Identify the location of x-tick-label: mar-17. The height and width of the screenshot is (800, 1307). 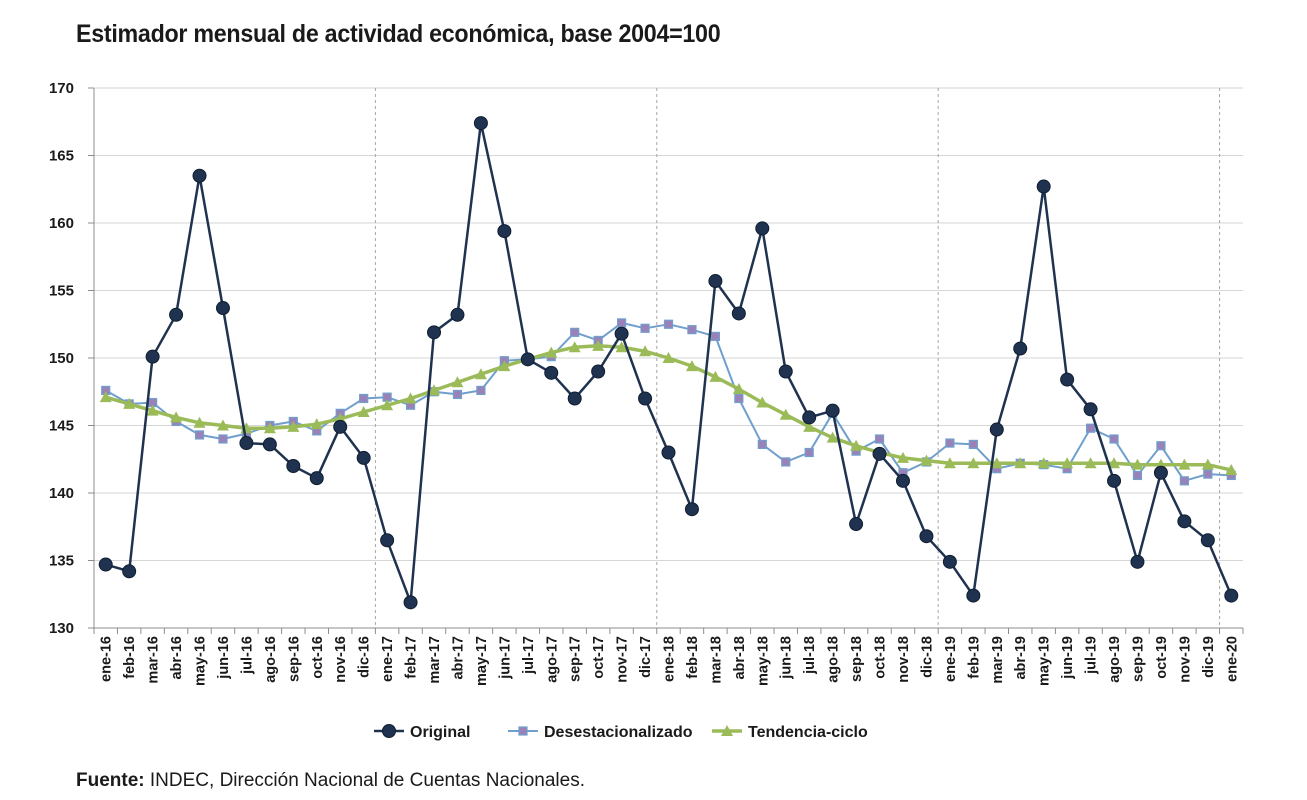
(435, 660).